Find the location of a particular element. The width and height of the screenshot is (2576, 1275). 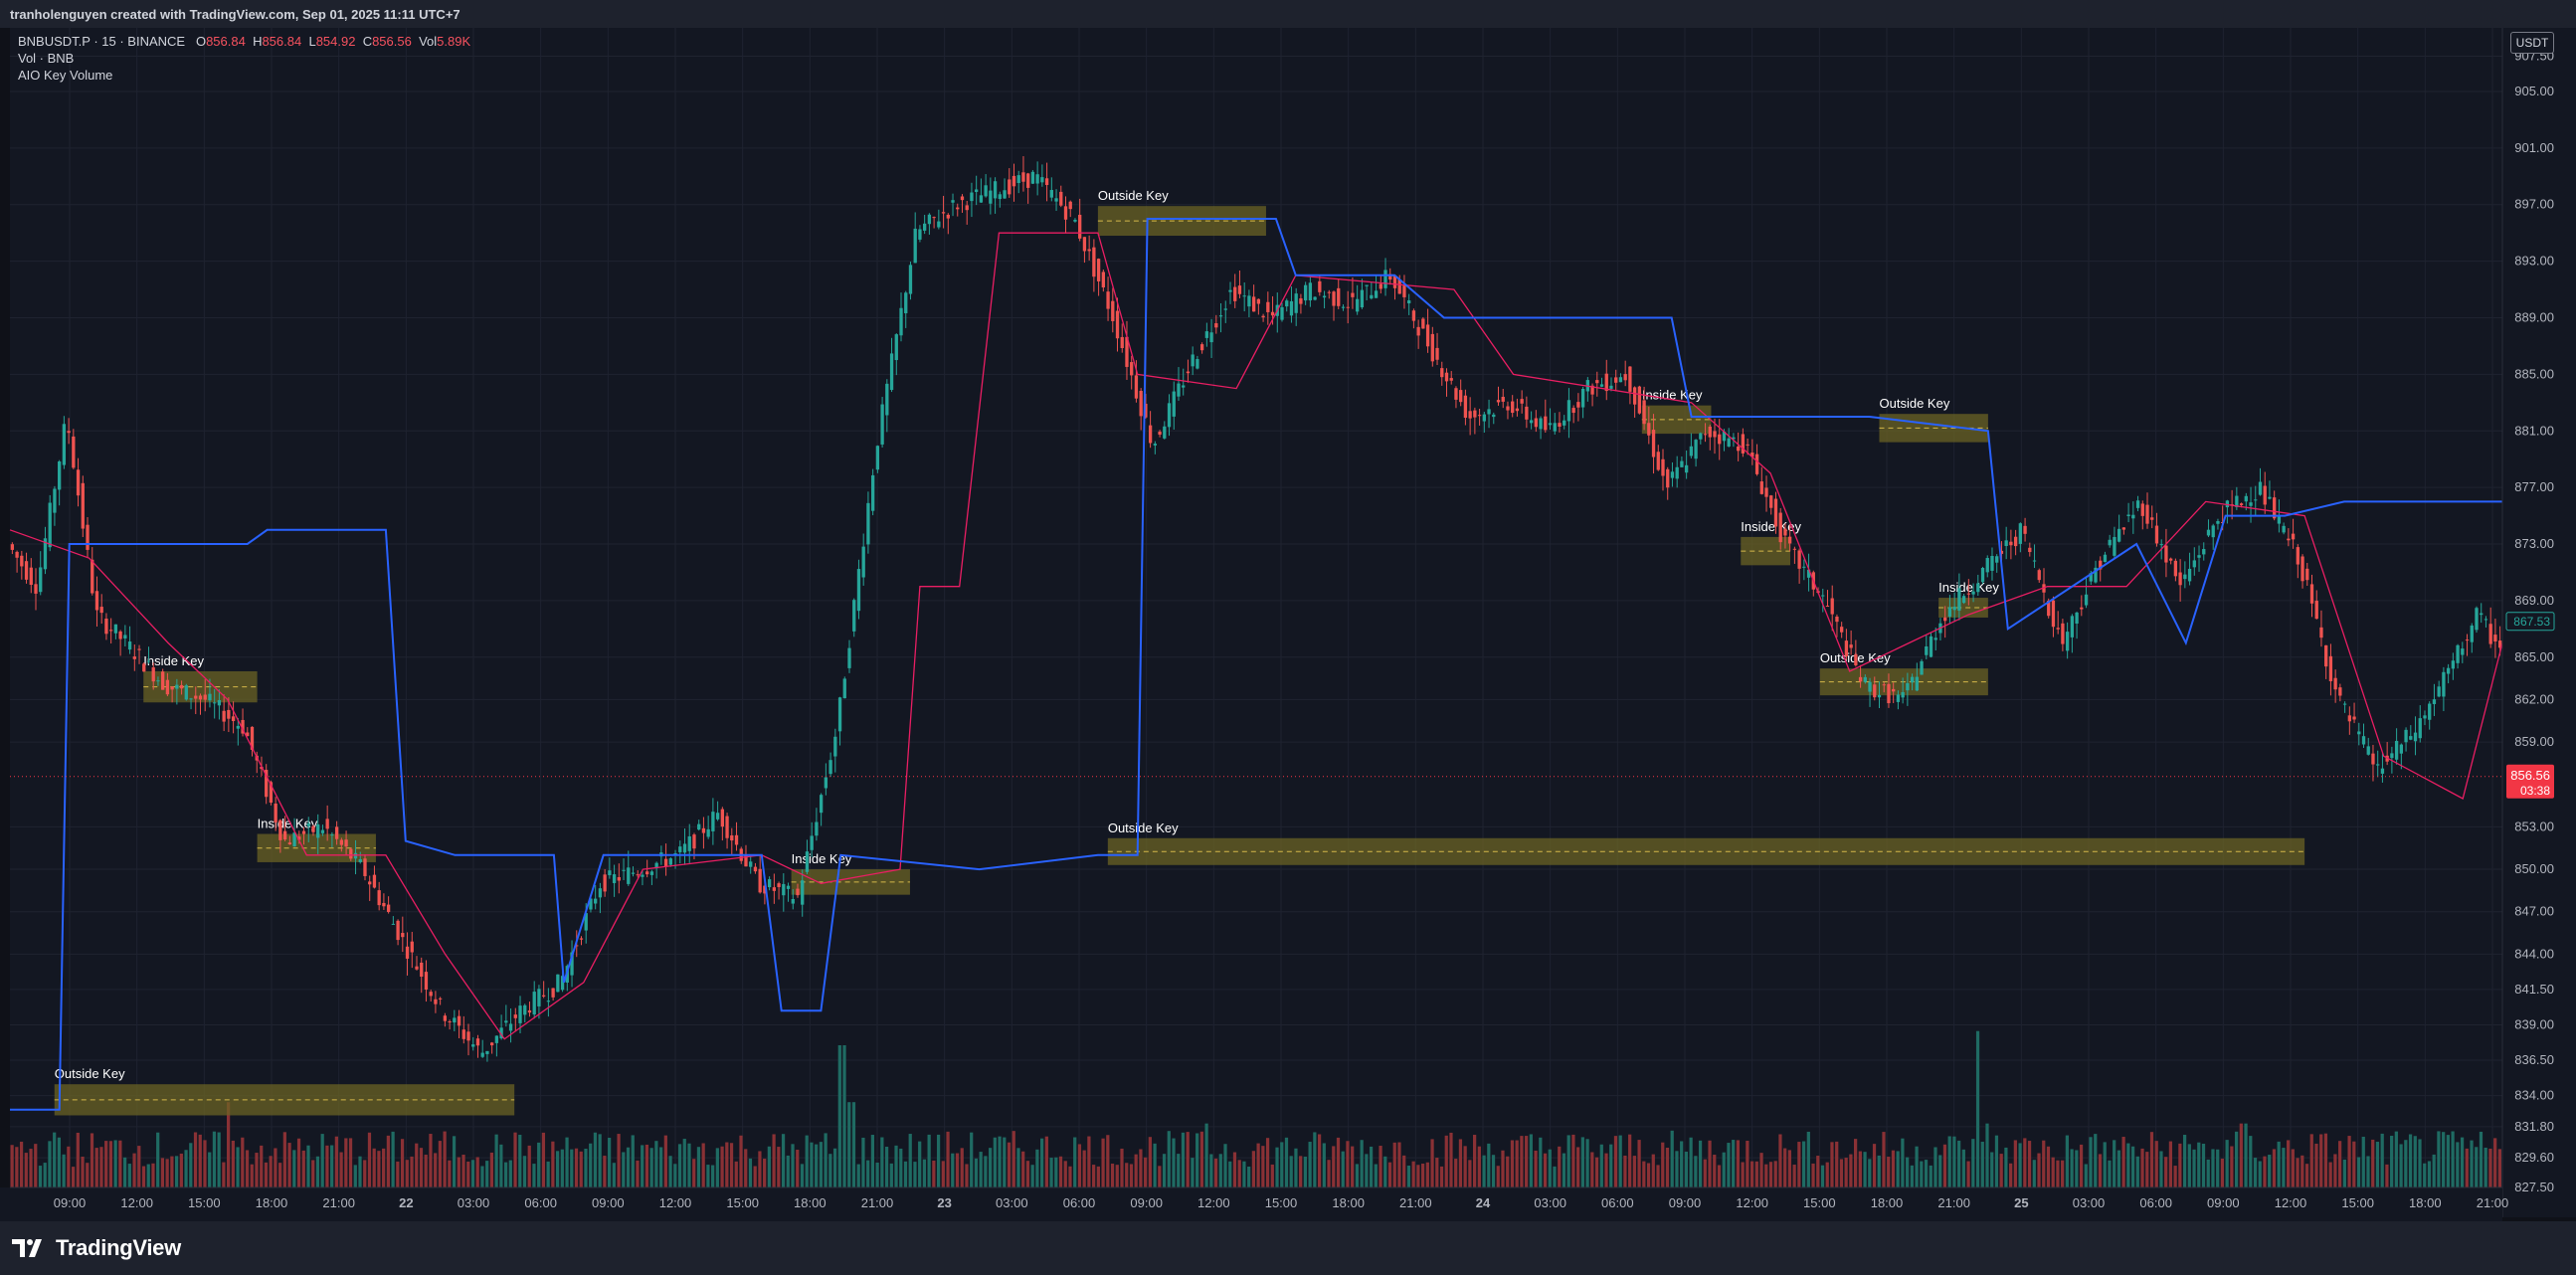

current-price-badge is located at coordinates (2530, 781).